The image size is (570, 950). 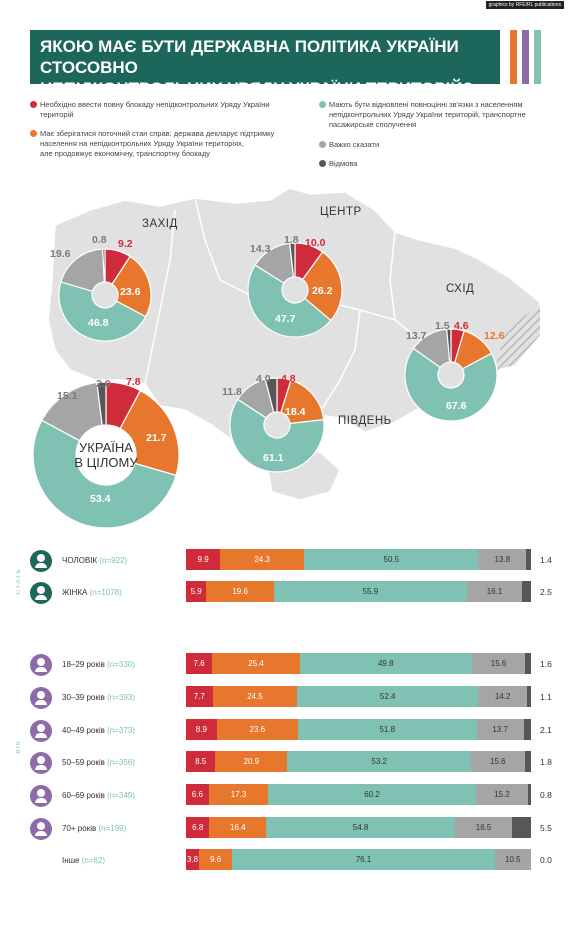 What do you see at coordinates (546, 664) in the screenshot?
I see `bar-refusal-value: 1.6` at bounding box center [546, 664].